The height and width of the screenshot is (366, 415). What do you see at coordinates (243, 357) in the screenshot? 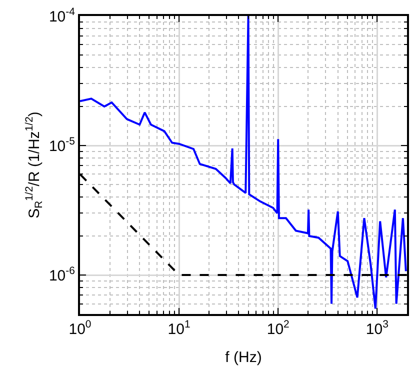
I see `x-axis-title: f (Hz)` at bounding box center [243, 357].